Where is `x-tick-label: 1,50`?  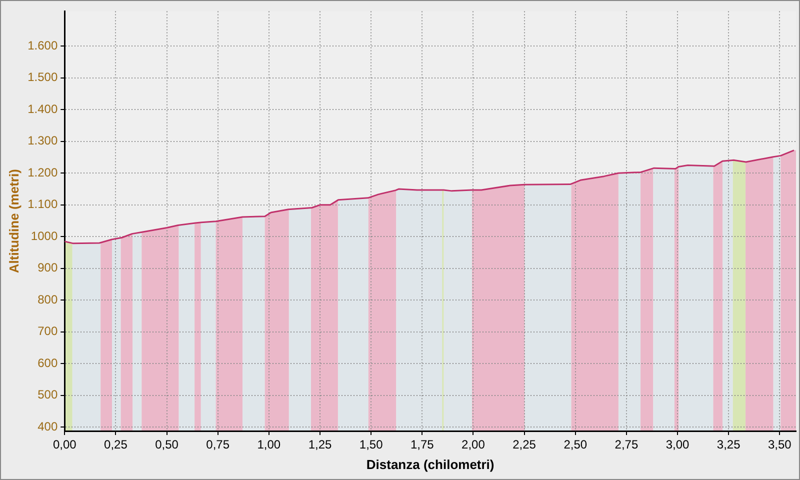
x-tick-label: 1,50 is located at coordinates (371, 445).